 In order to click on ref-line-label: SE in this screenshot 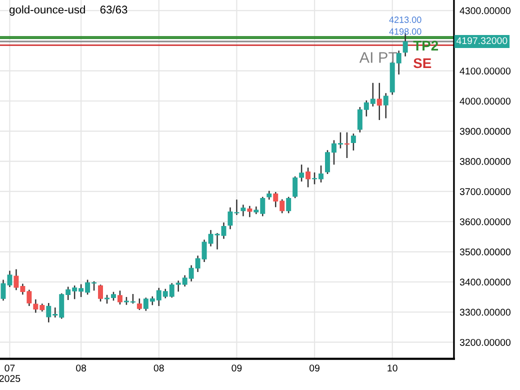, I will do `click(423, 63)`.